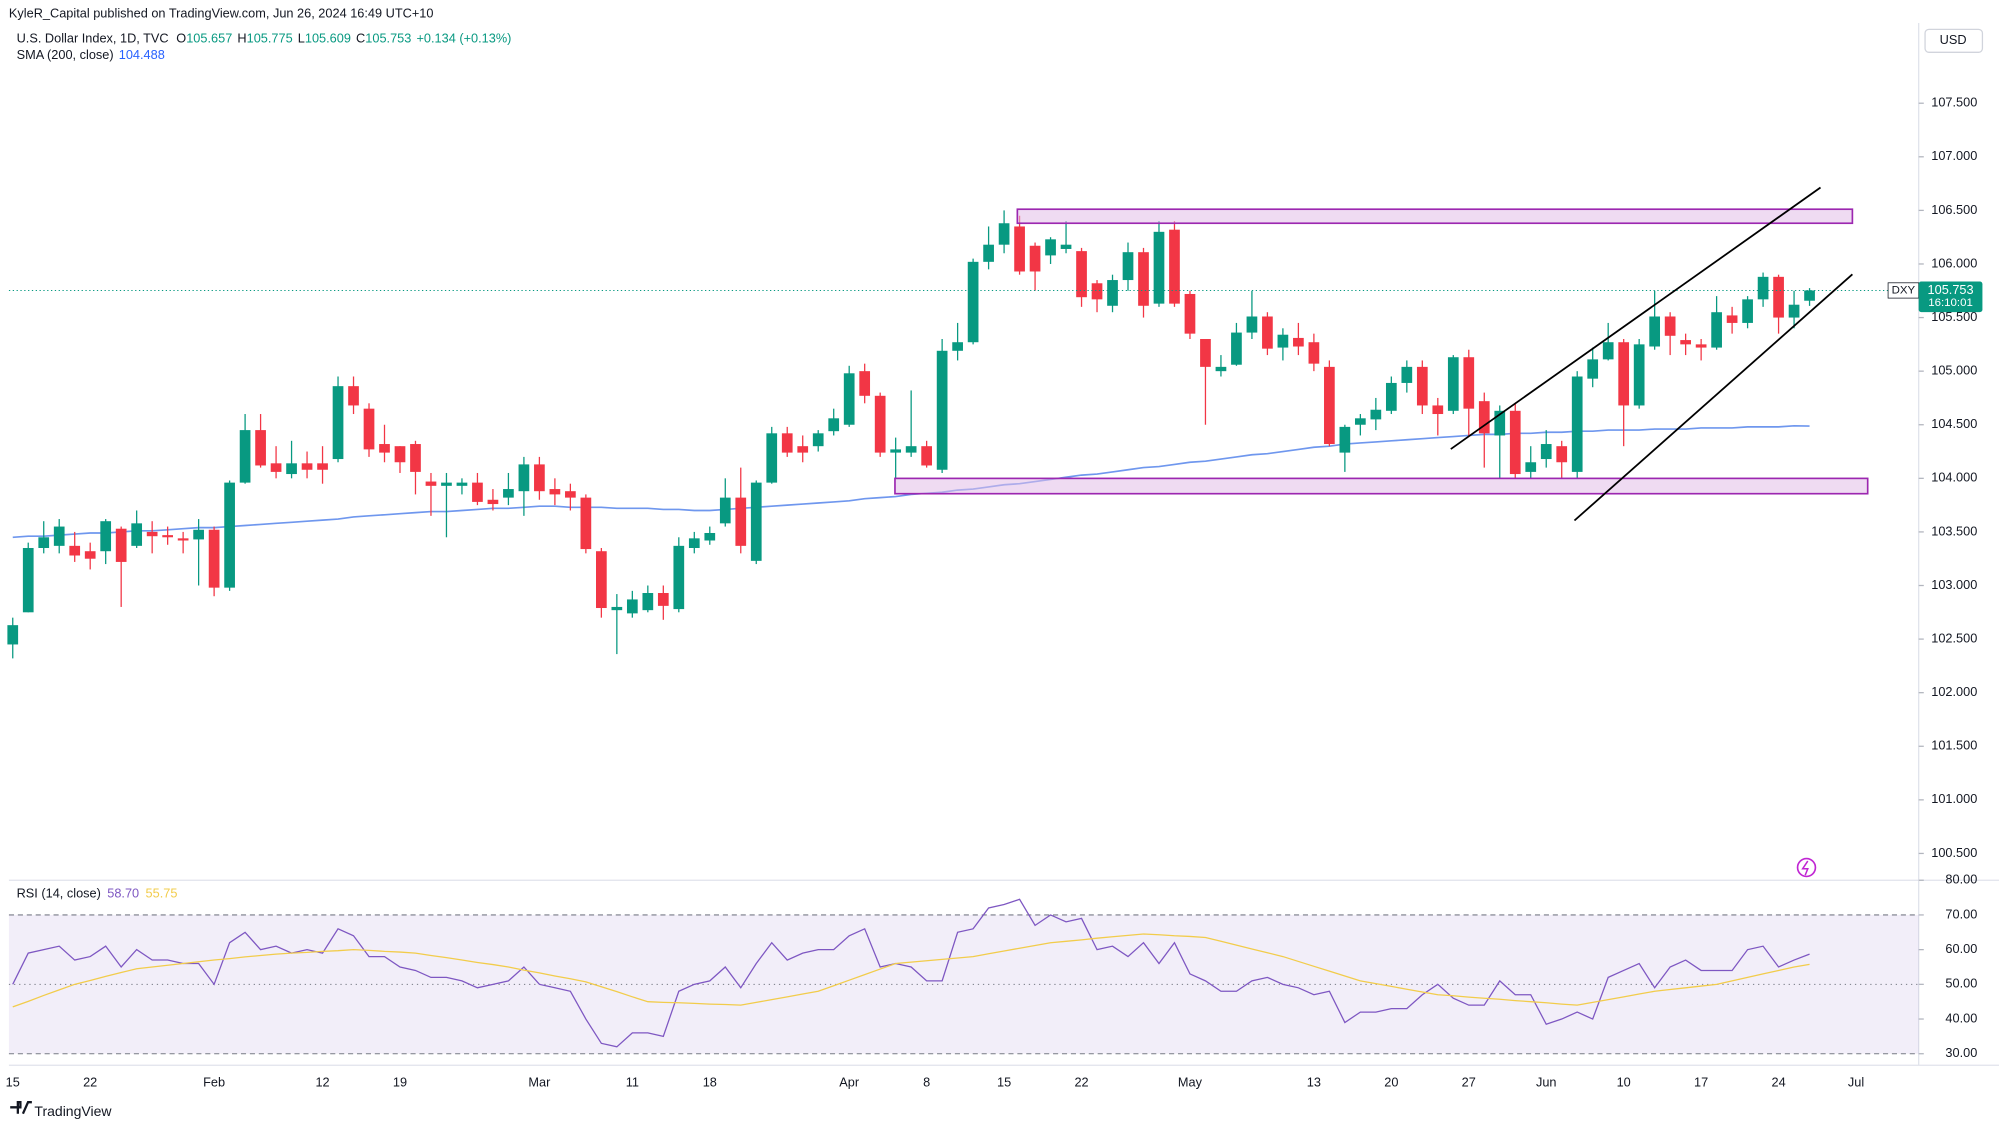 The width and height of the screenshot is (1999, 1129). I want to click on x-tick-label: 19, so click(400, 1081).